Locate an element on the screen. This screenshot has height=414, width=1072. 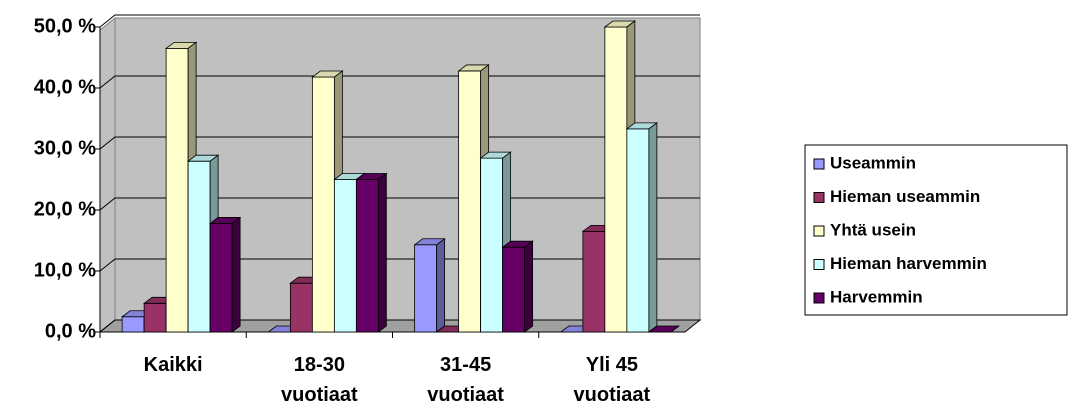
y-tick-label: 30,0 % is located at coordinates (65, 148).